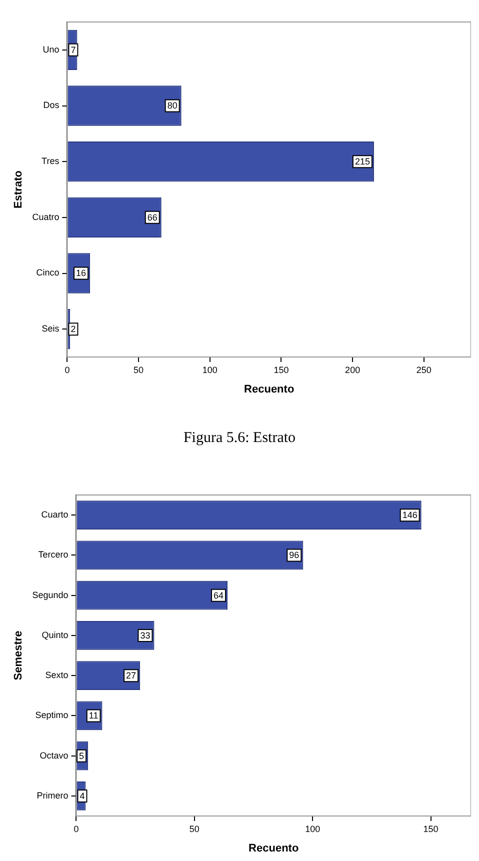  Describe the element at coordinates (93, 715) in the screenshot. I see `data-label: 11` at that location.